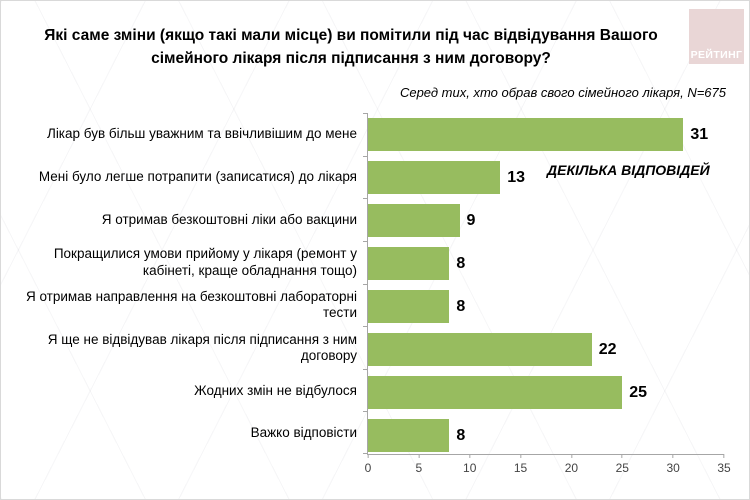  Describe the element at coordinates (471, 220) in the screenshot. I see `bar-value-label: 9` at that location.